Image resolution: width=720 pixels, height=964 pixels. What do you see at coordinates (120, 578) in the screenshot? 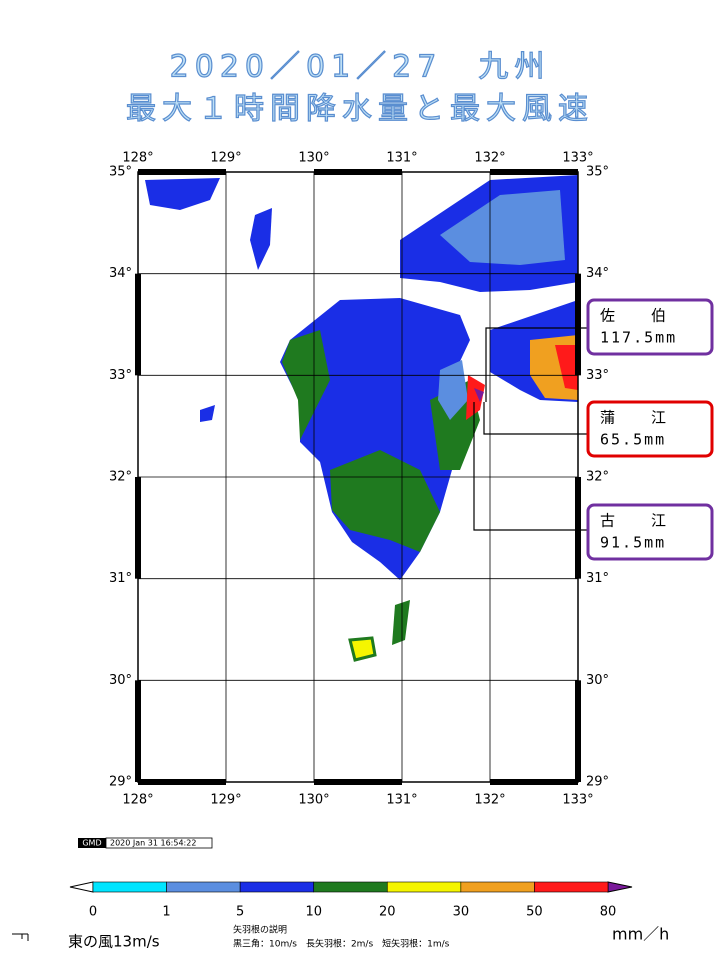
I see `lat-label-left: 31°` at bounding box center [120, 578].